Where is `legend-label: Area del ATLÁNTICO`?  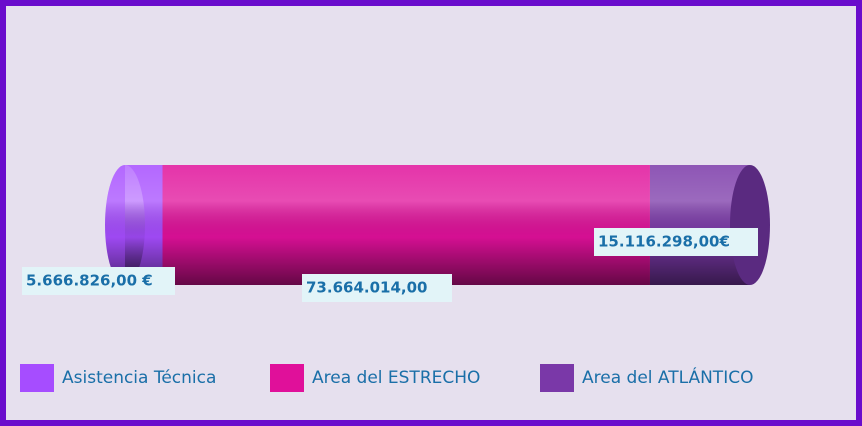
legend-label: Area del ATLÁNTICO is located at coordinates (667, 377).